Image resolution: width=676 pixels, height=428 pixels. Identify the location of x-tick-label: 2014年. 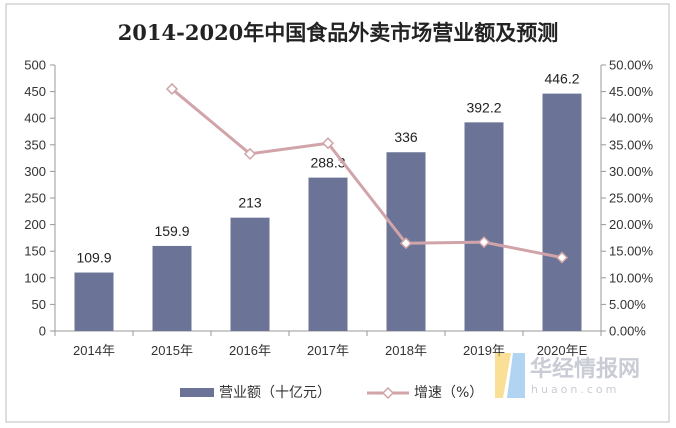
(94, 350).